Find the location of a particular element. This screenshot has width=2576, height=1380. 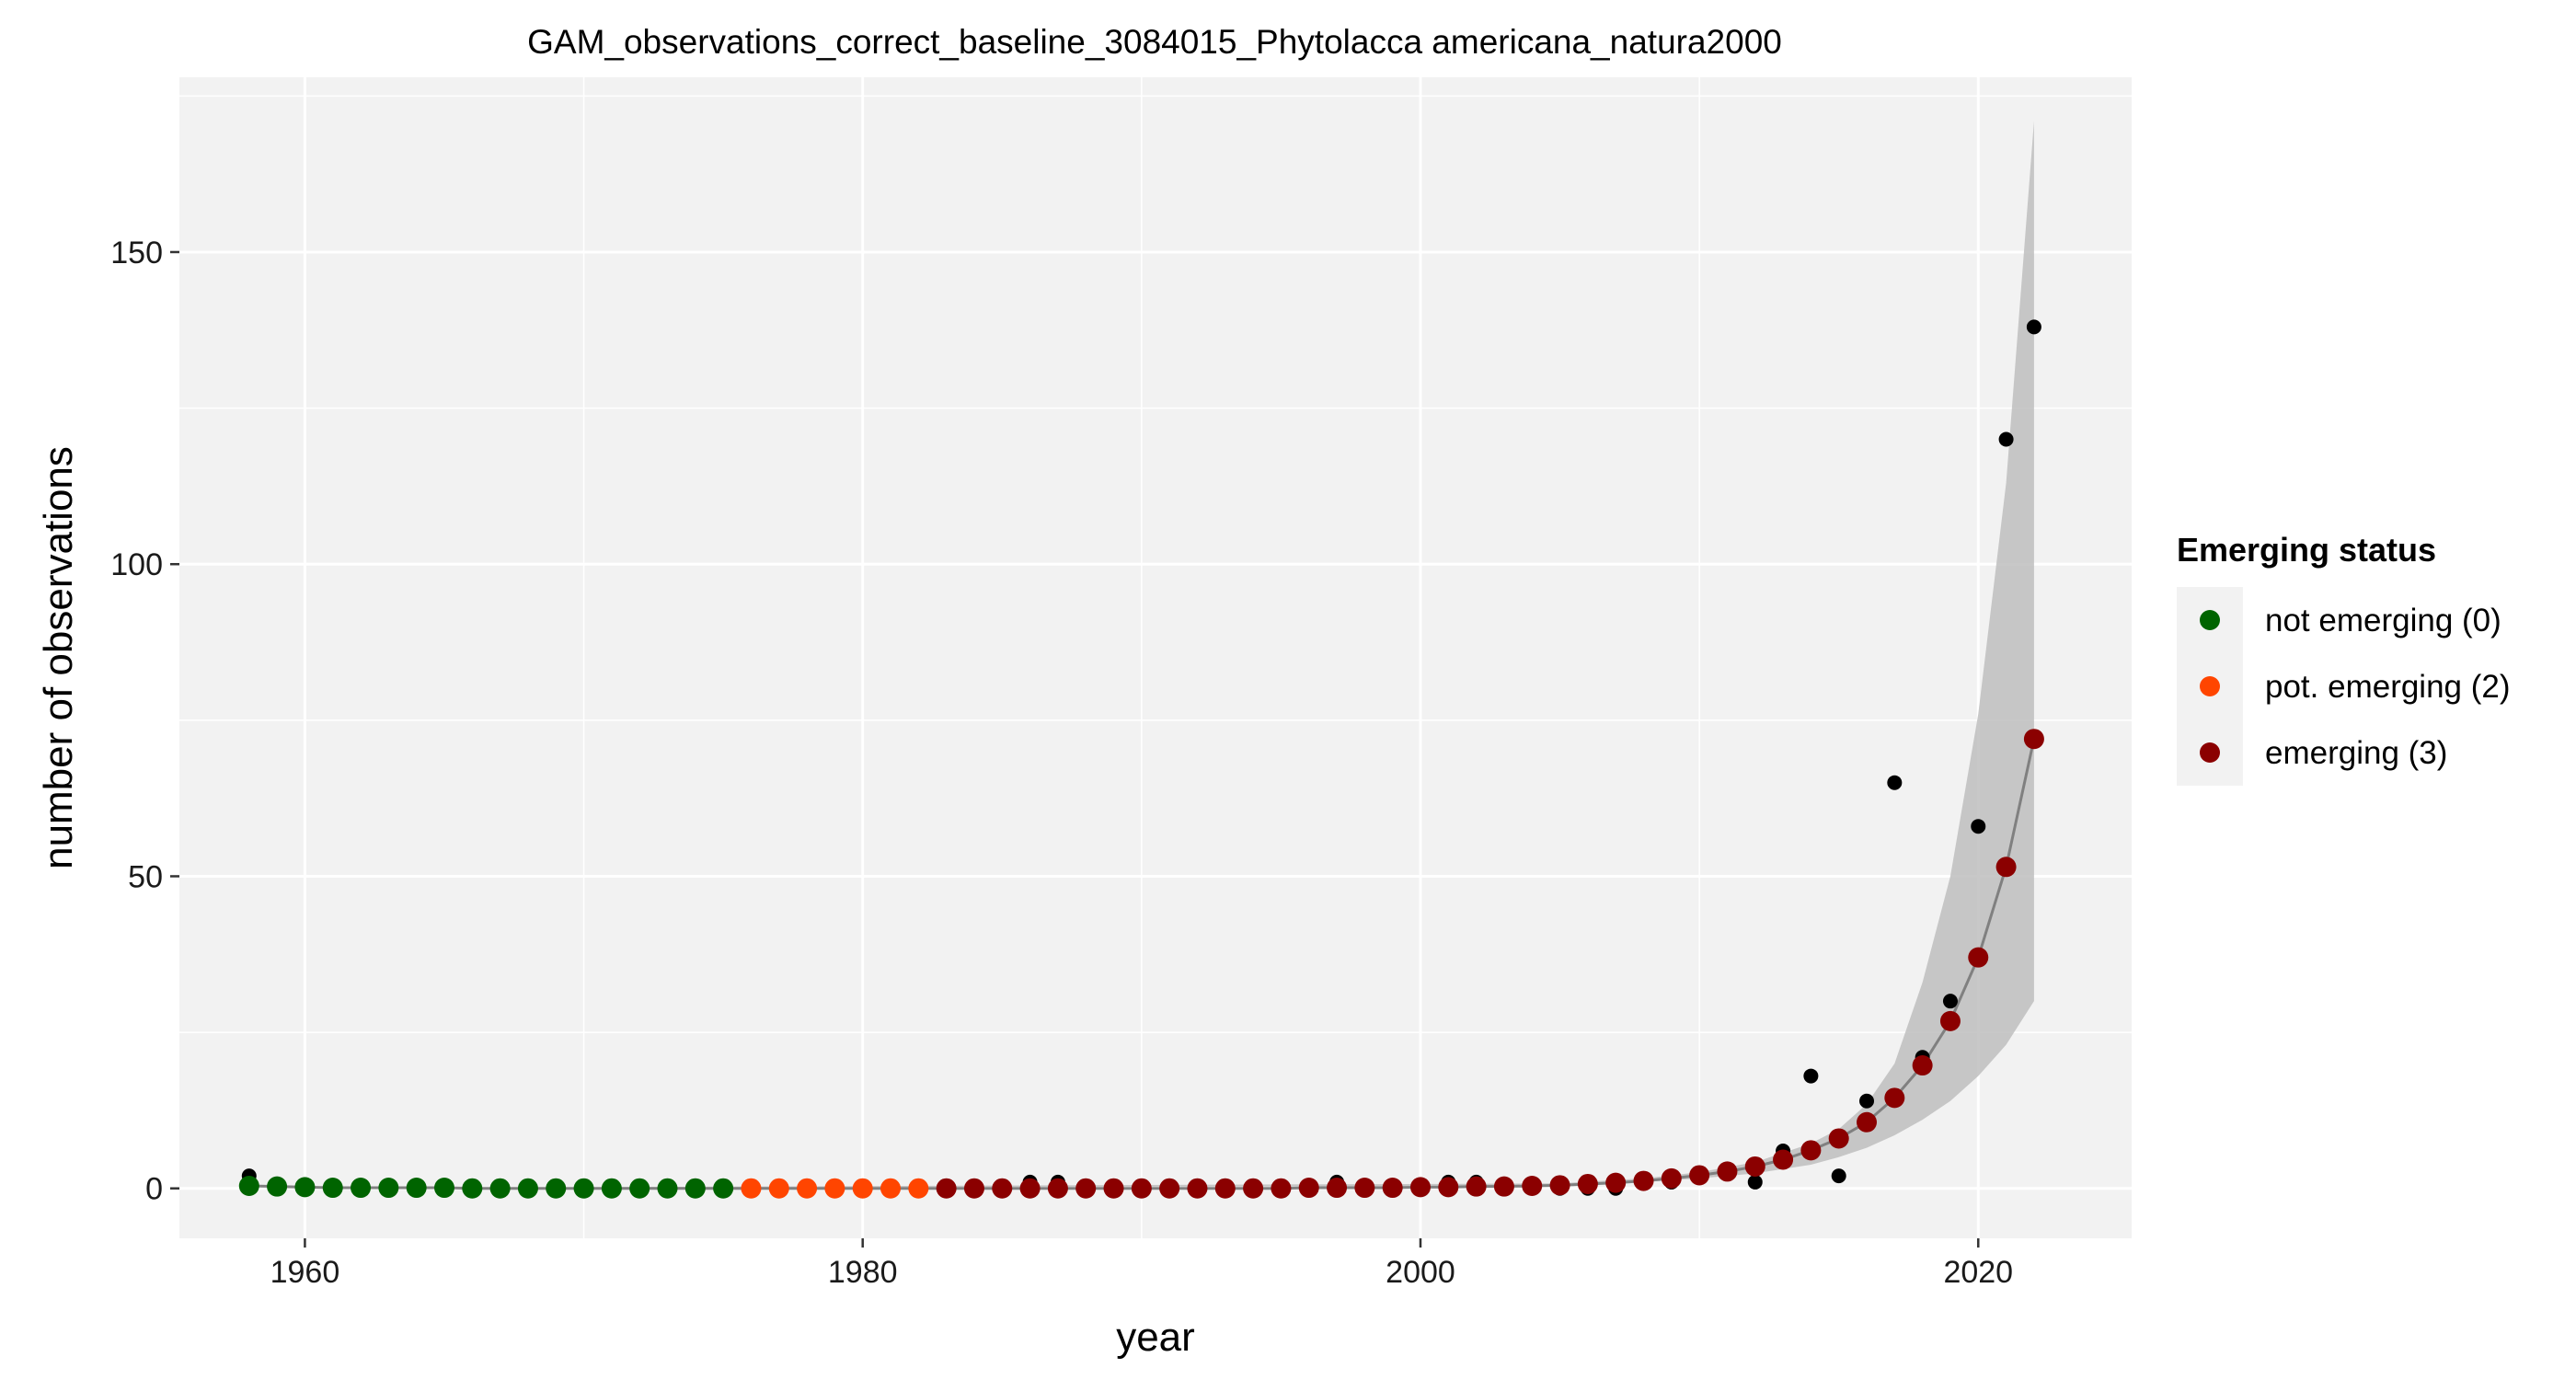

x-tick-label: 2020 is located at coordinates (1978, 1272).